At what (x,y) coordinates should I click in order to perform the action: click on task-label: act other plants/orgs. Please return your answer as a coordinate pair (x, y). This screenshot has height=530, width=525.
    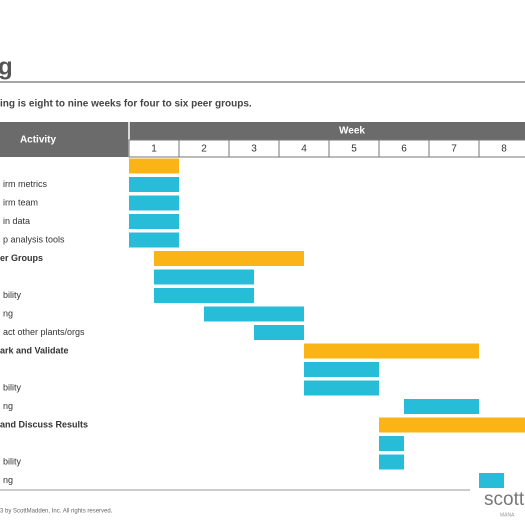
    Looking at the image, I should click on (44, 332).